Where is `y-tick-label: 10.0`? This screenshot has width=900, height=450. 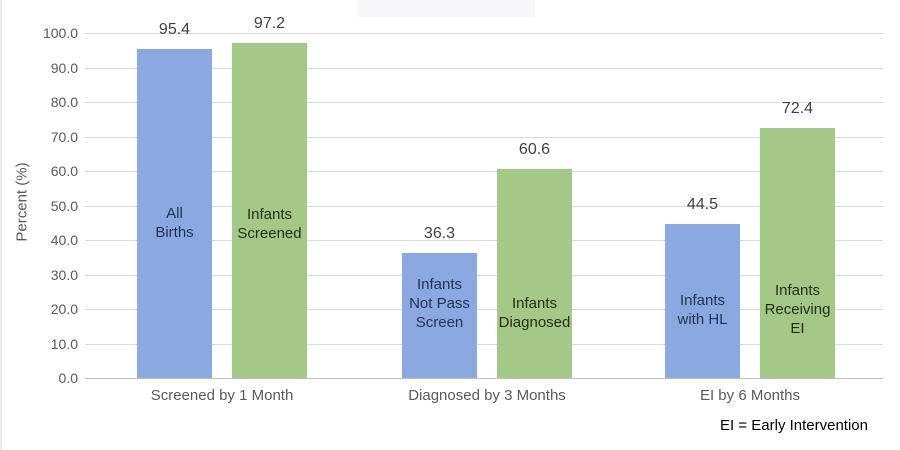
y-tick-label: 10.0 is located at coordinates (64, 343).